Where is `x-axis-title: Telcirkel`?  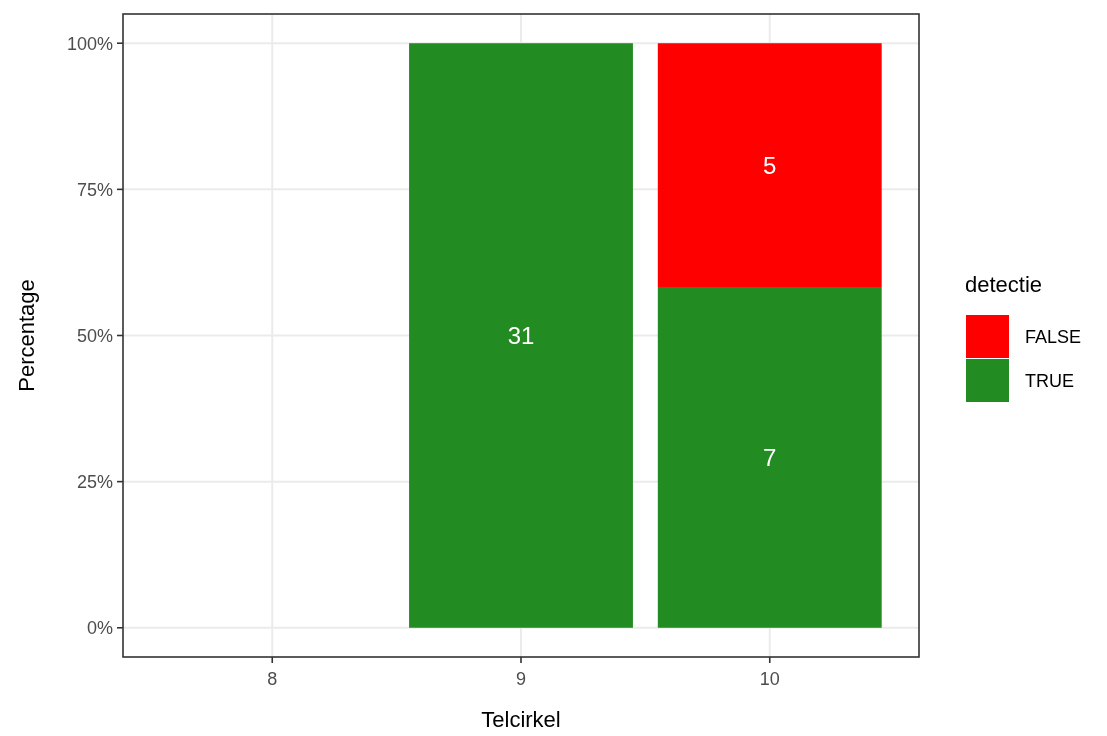 x-axis-title: Telcirkel is located at coordinates (521, 719).